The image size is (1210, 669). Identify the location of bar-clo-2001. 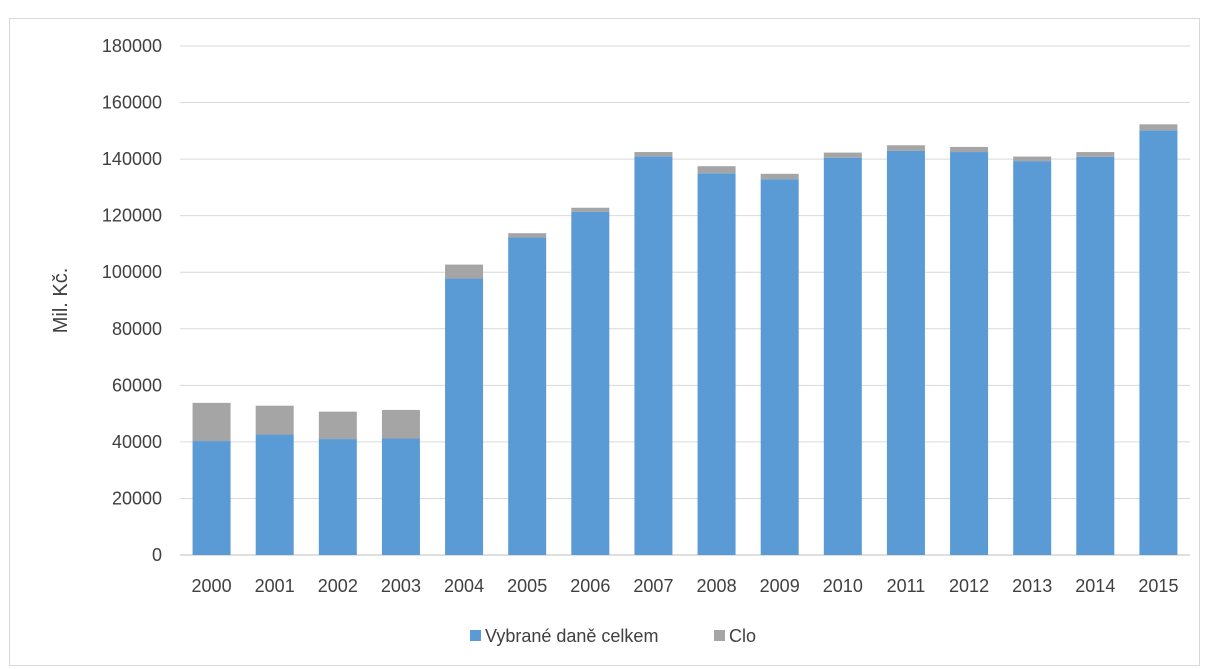
(274, 420).